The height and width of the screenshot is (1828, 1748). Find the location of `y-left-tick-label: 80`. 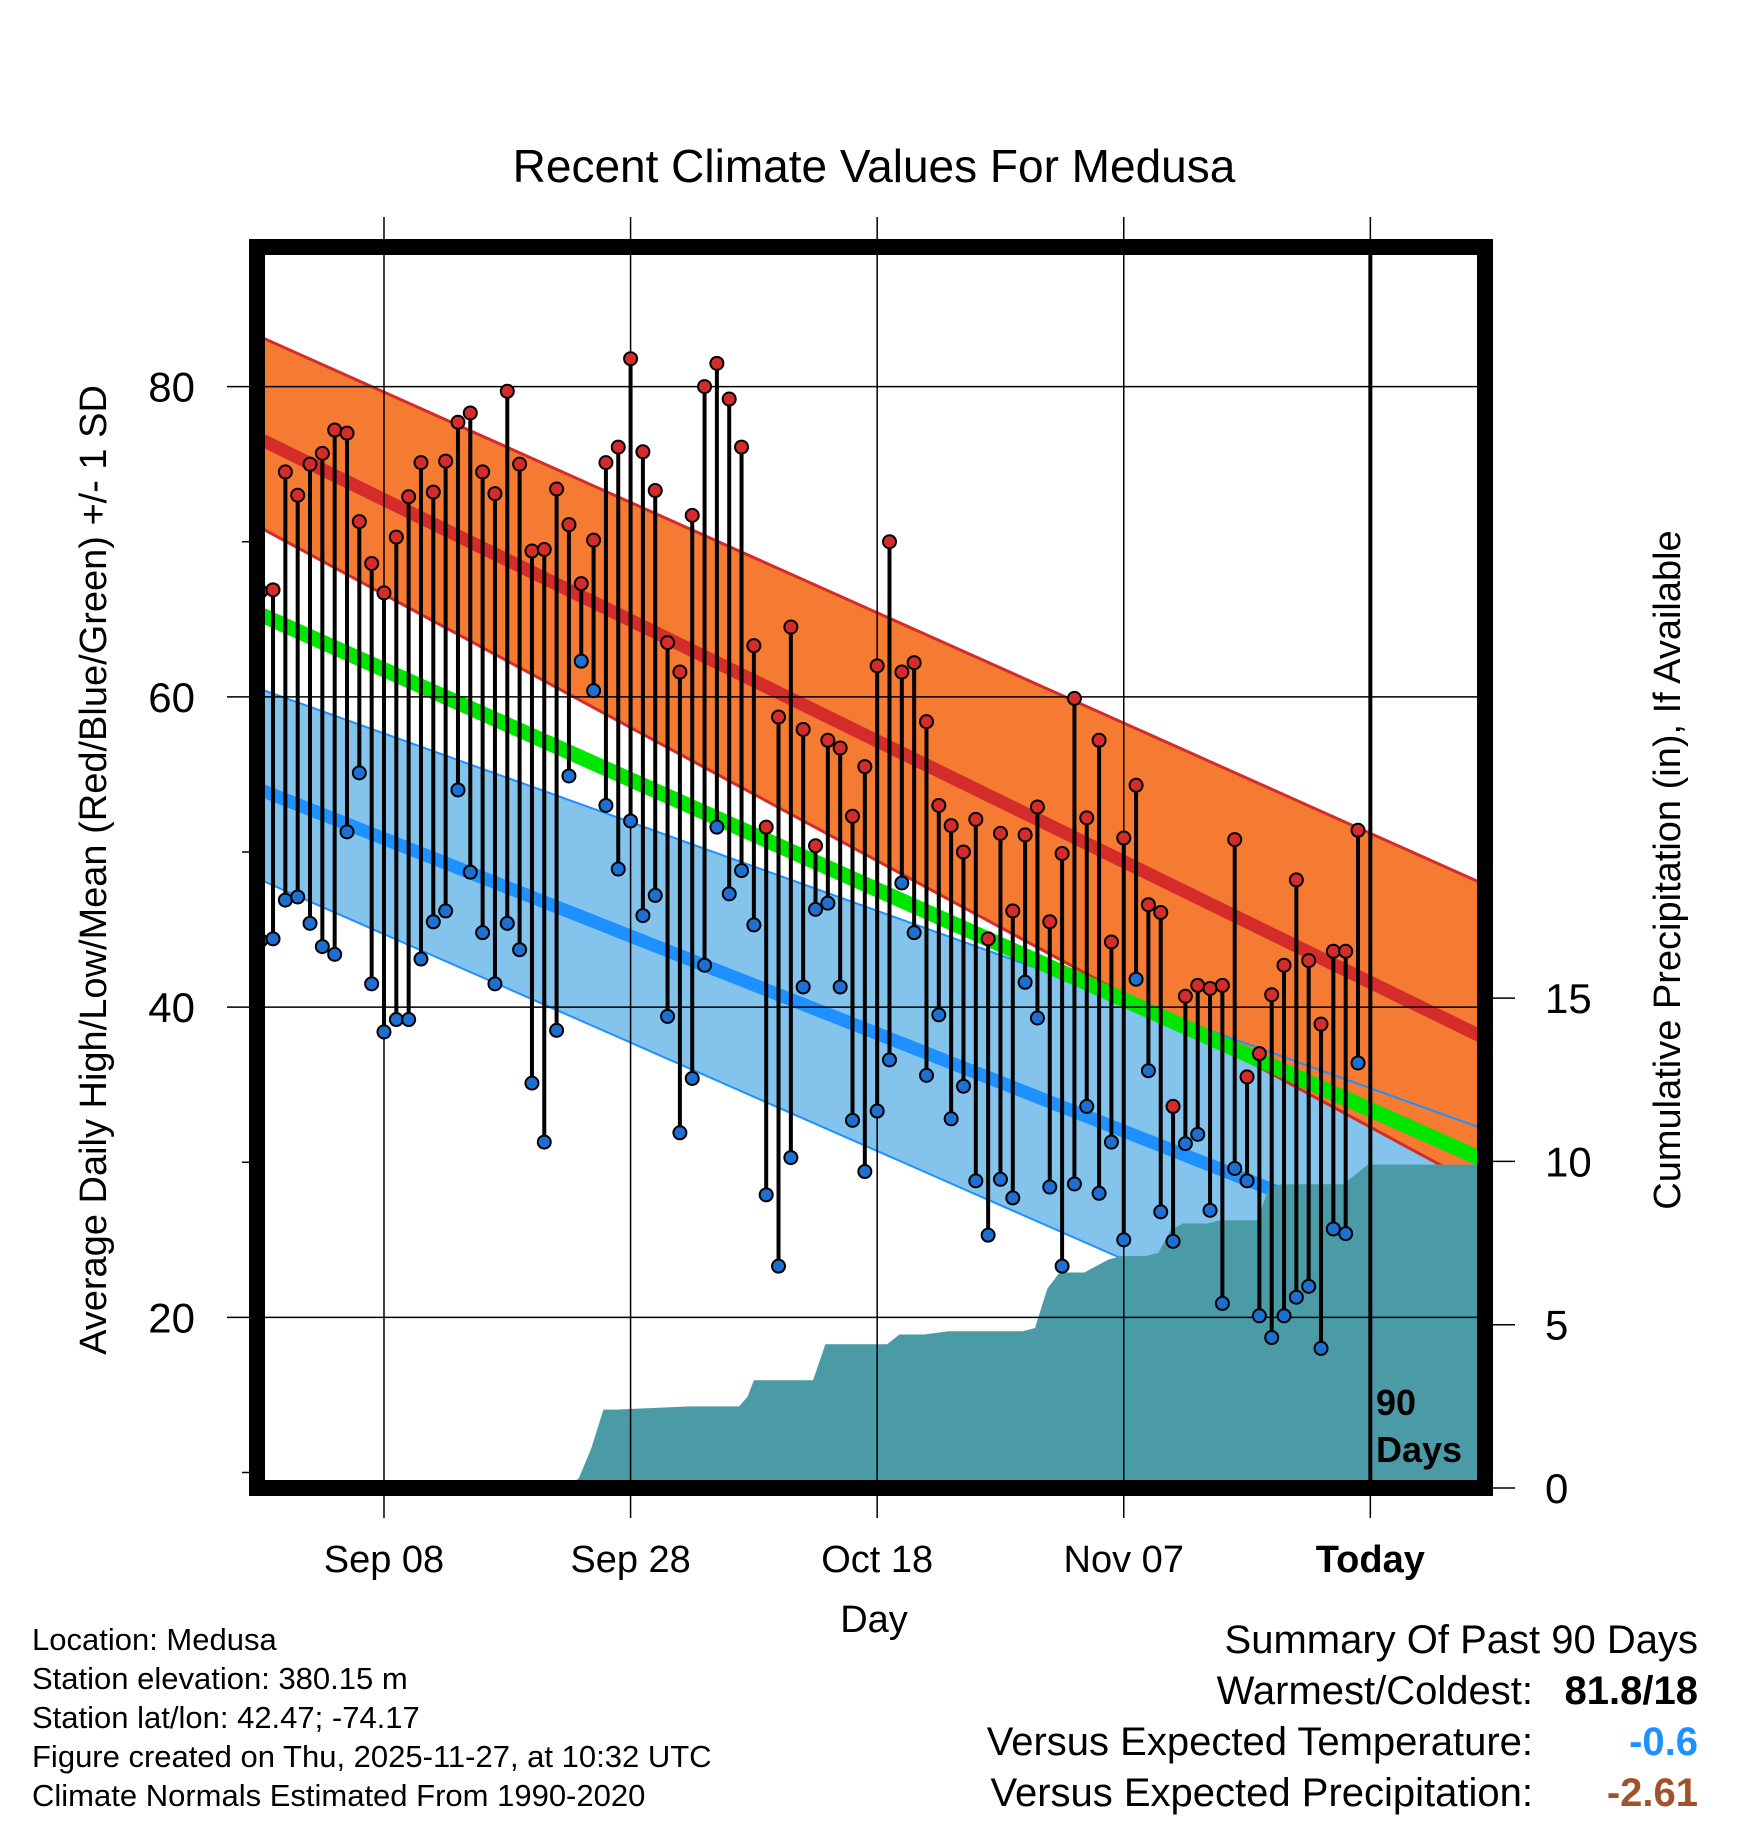

y-left-tick-label: 80 is located at coordinates (171, 387).